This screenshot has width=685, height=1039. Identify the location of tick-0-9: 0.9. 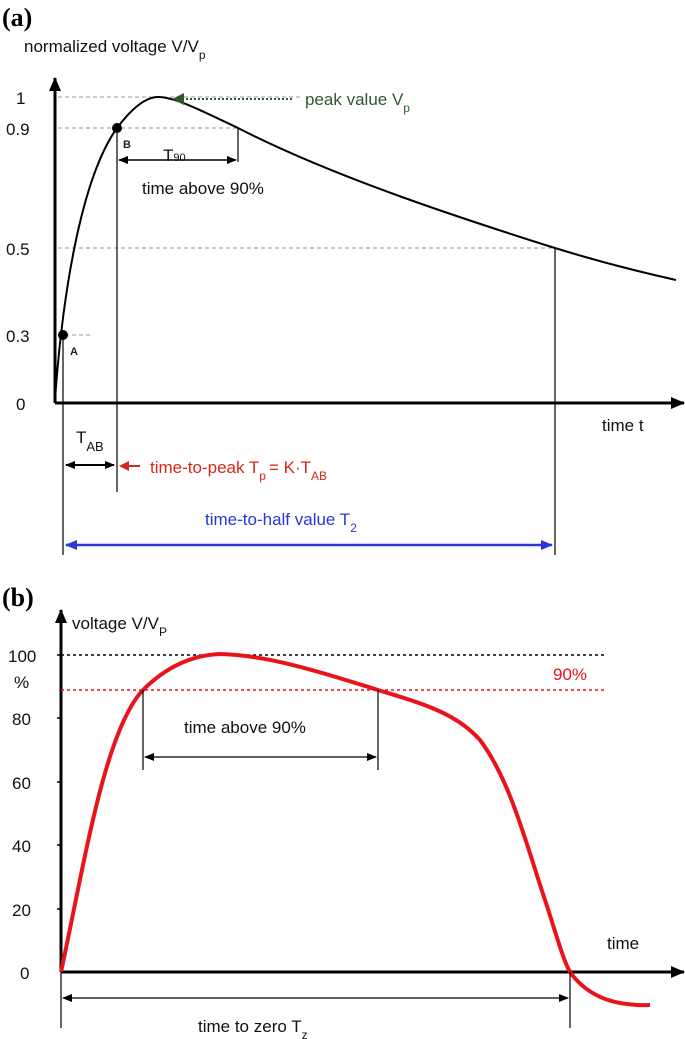
(18, 129).